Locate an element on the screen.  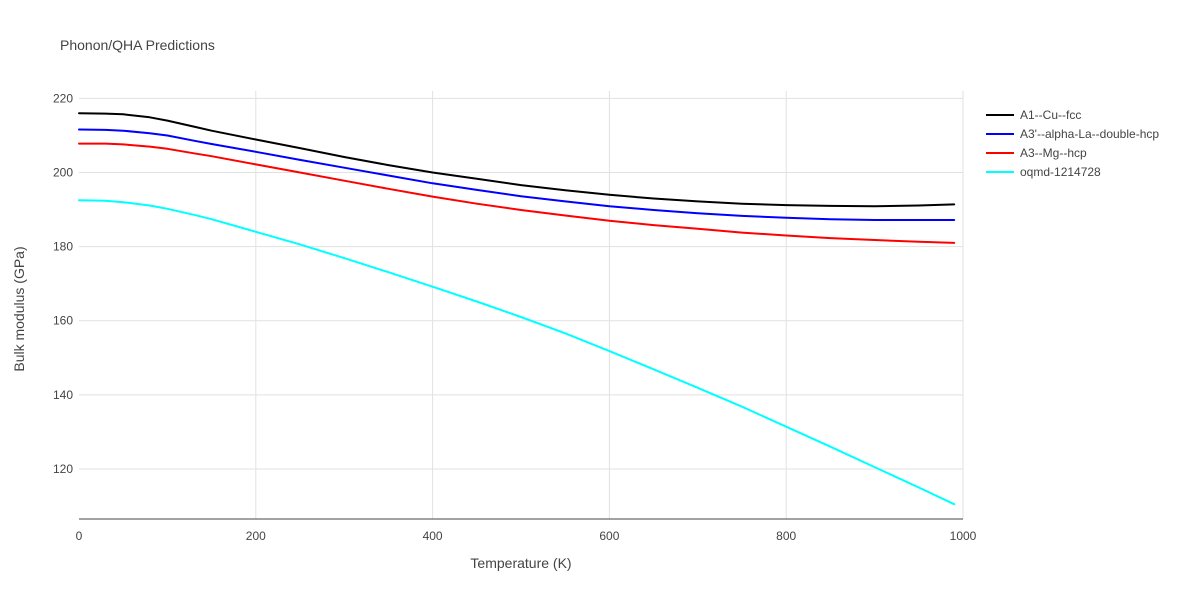
legend-item: A1--Cu--fcc is located at coordinates (1033, 115).